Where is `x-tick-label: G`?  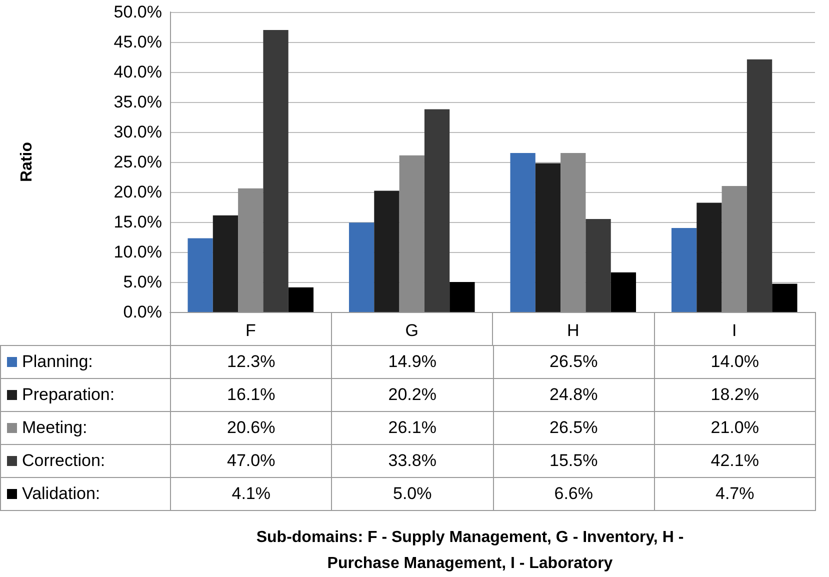
x-tick-label: G is located at coordinates (411, 330).